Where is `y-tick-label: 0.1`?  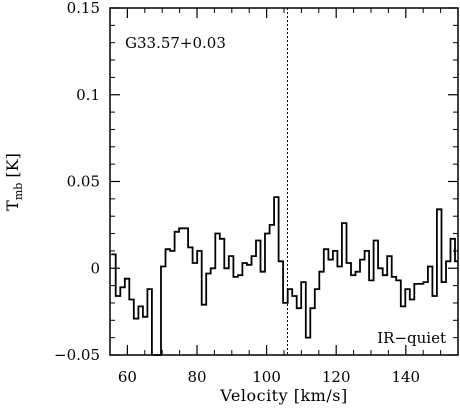
y-tick-label: 0.1 is located at coordinates (88, 95).